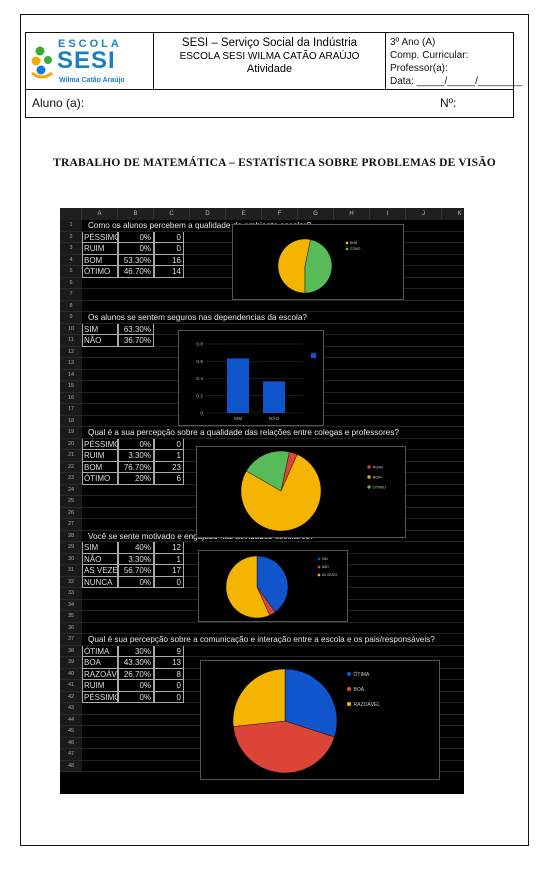  What do you see at coordinates (71, 410) in the screenshot?
I see `row-header: 17` at bounding box center [71, 410].